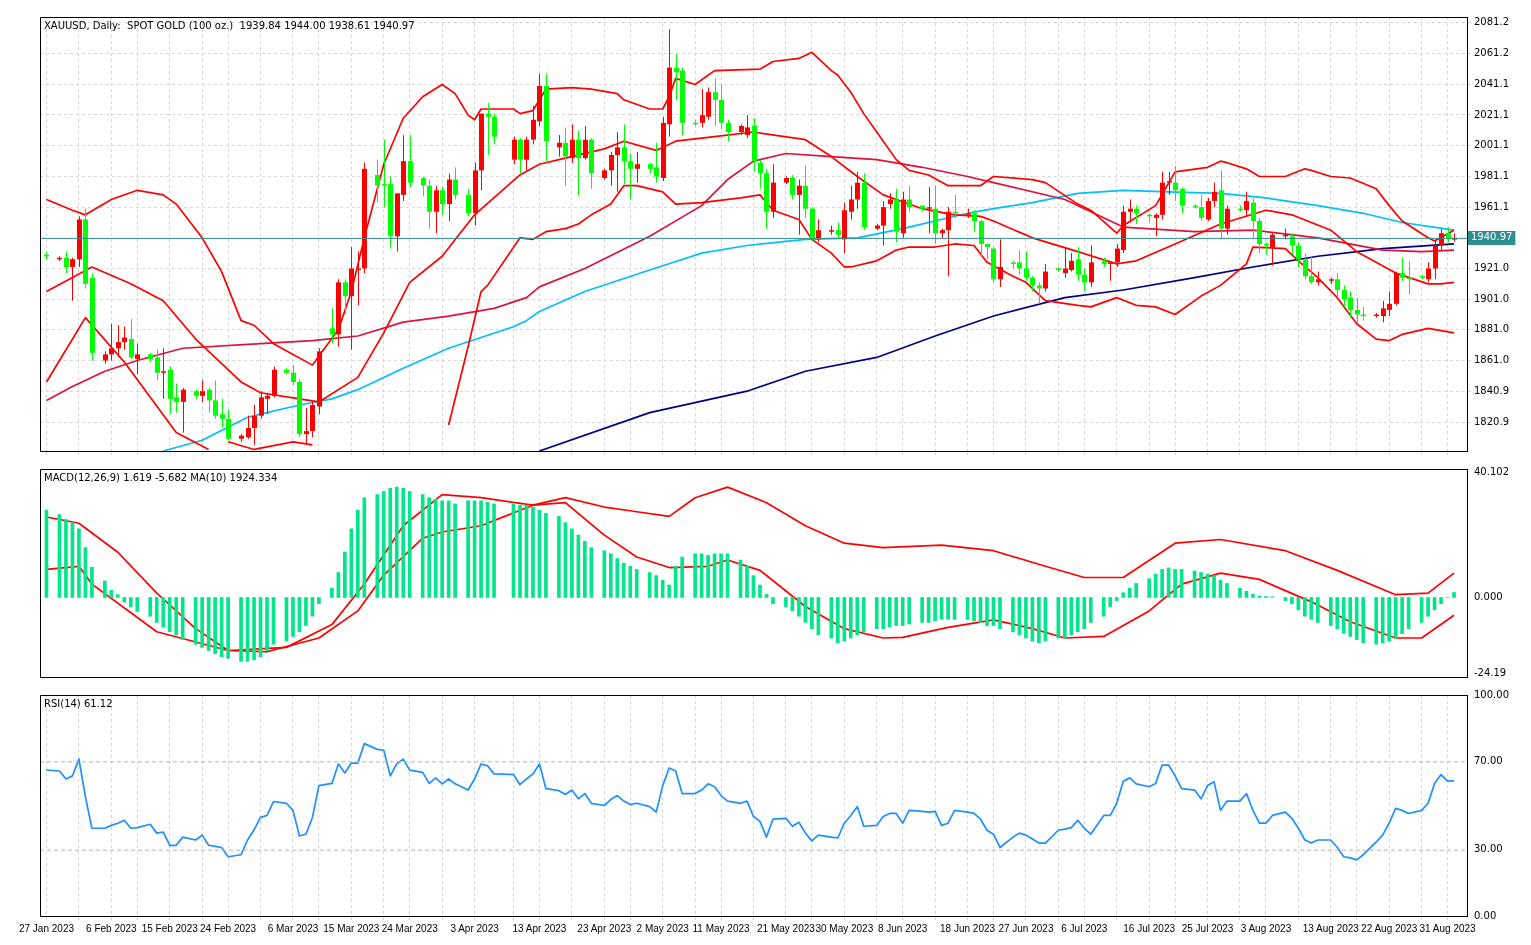 The image size is (1531, 945). Describe the element at coordinates (351, 928) in the screenshot. I see `x-tick-label: 15 Mar 2023` at that location.